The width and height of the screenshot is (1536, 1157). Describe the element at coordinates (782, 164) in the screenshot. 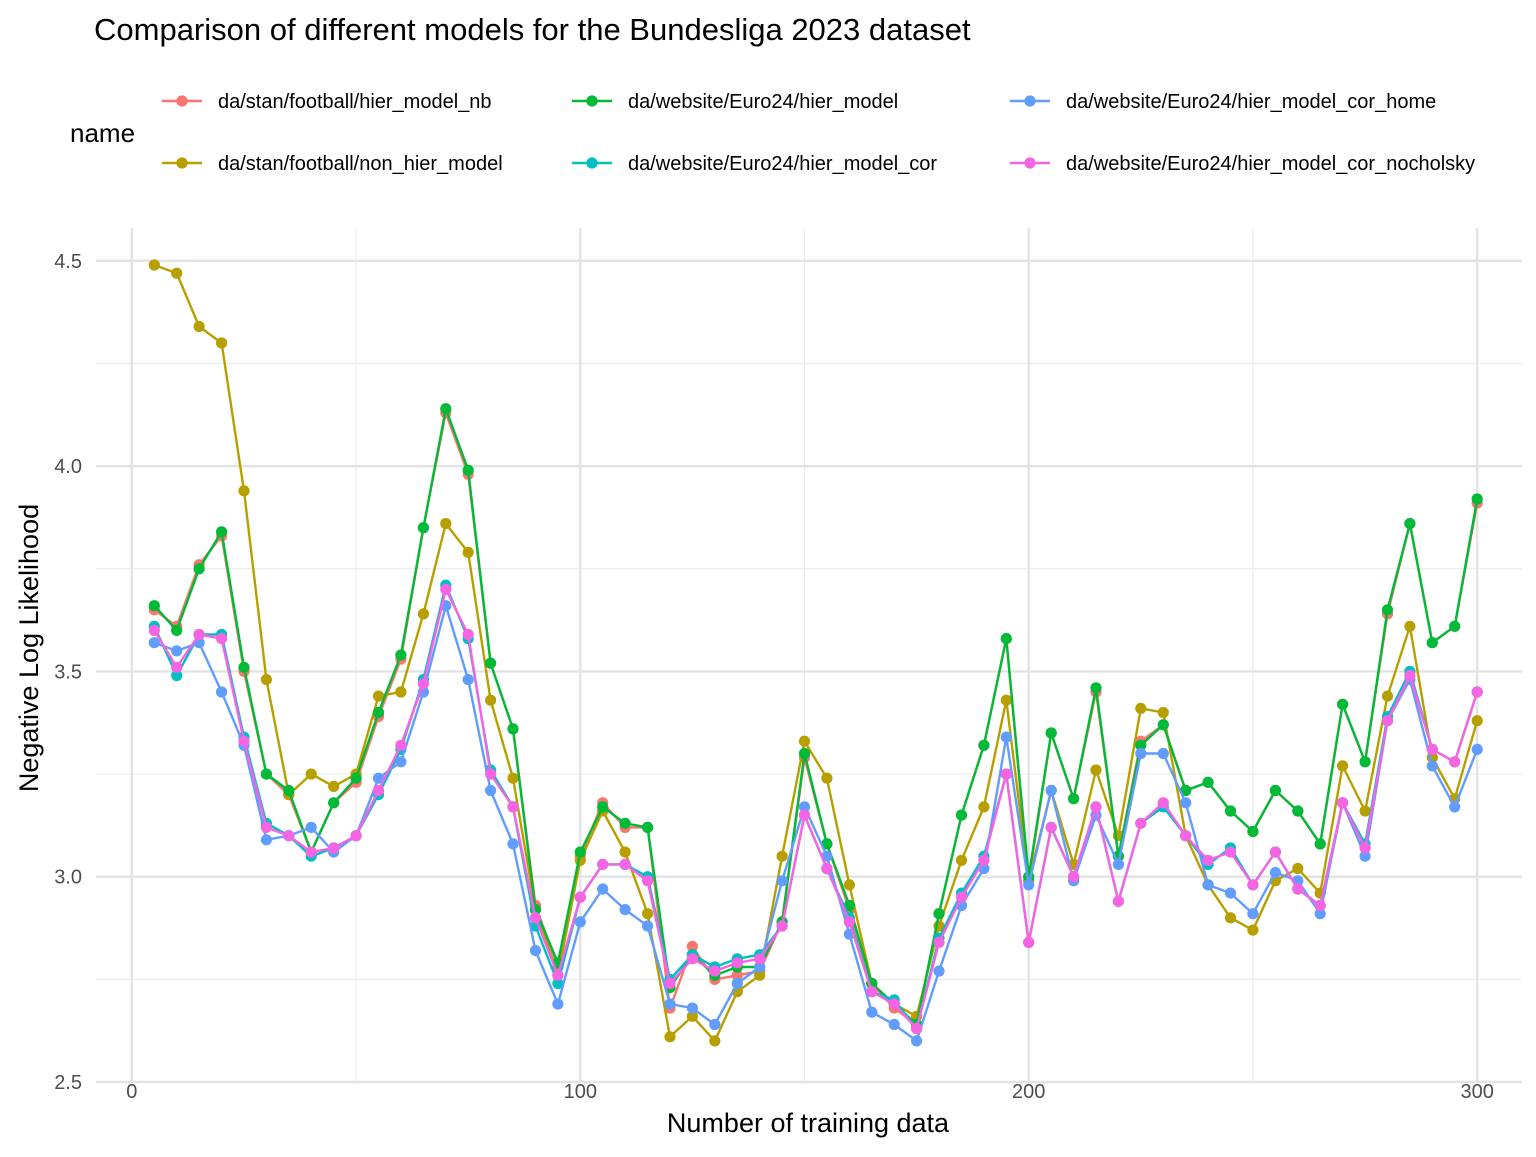

I see `legend-label: da/website/Euro24/hier_model_cor` at that location.